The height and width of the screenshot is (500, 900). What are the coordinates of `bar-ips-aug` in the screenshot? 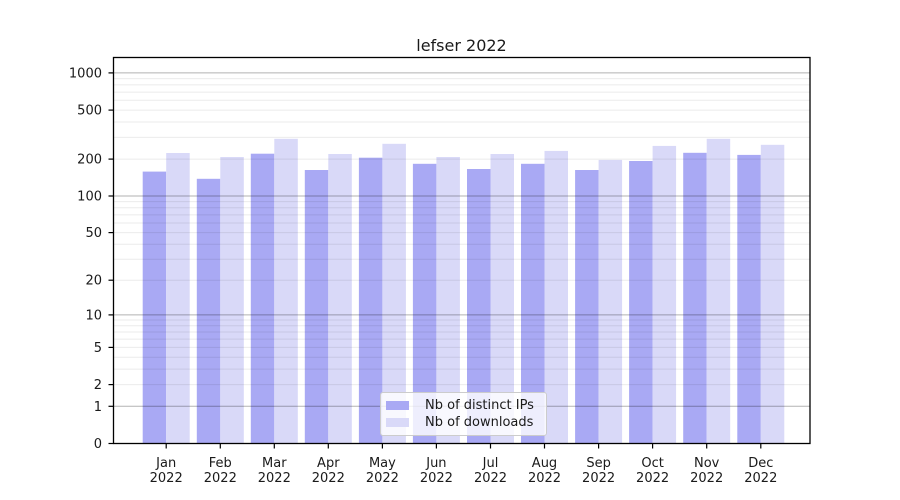 It's located at (533, 303).